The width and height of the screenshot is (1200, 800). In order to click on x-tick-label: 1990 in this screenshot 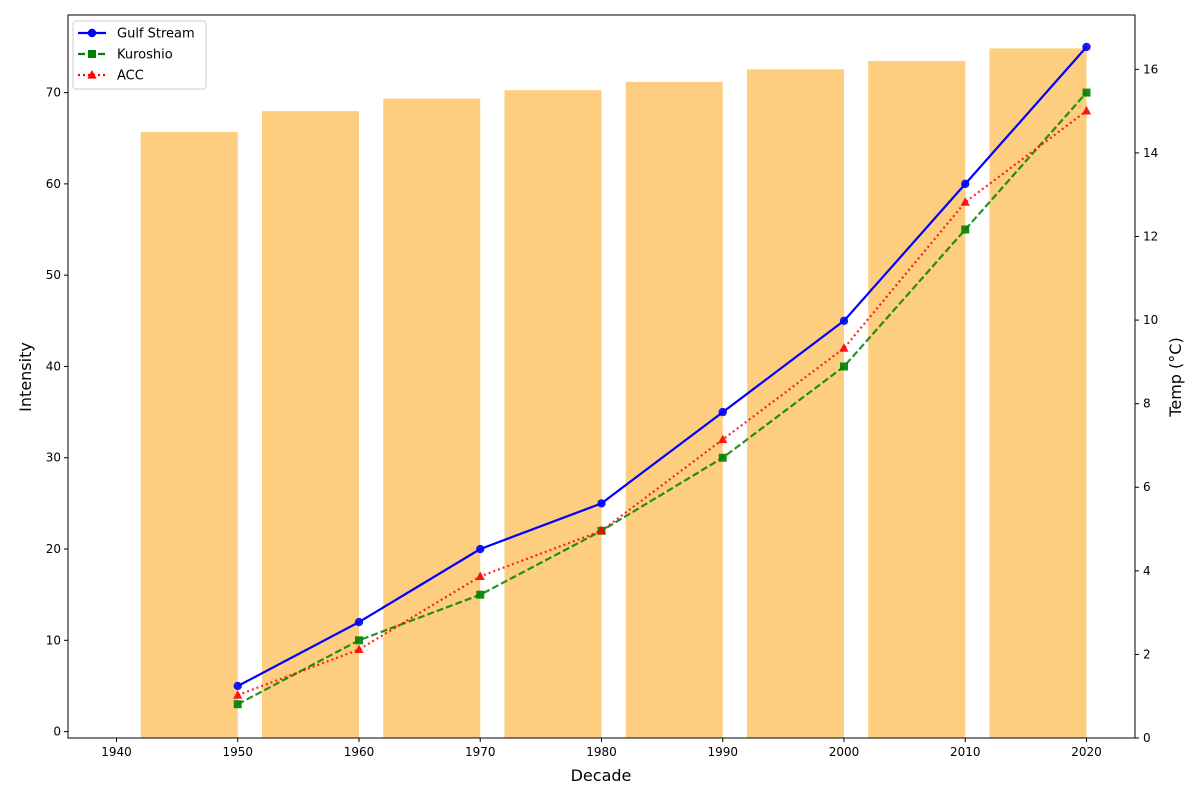, I will do `click(722, 752)`.